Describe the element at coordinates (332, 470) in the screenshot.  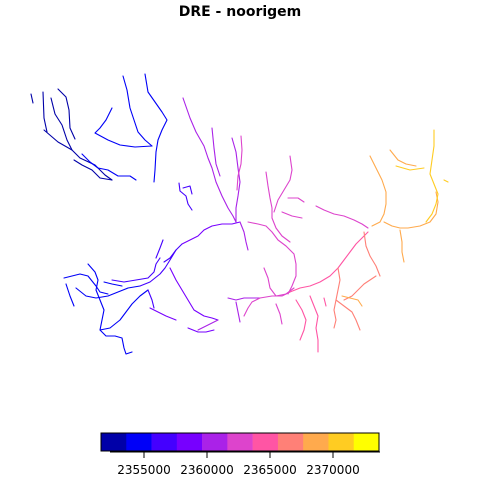
I see `legend-tick-label: 2370000` at that location.